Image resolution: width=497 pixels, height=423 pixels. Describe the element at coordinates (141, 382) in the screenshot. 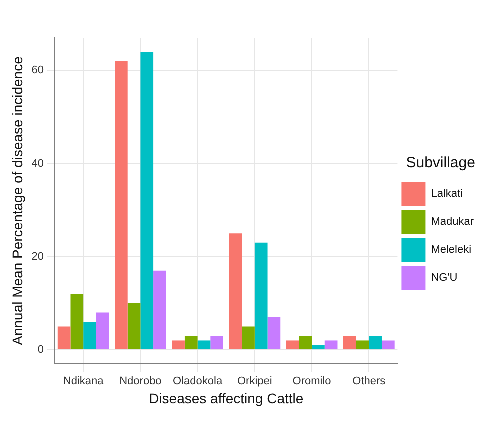

I see `x-tick-label: Ndorobo` at that location.